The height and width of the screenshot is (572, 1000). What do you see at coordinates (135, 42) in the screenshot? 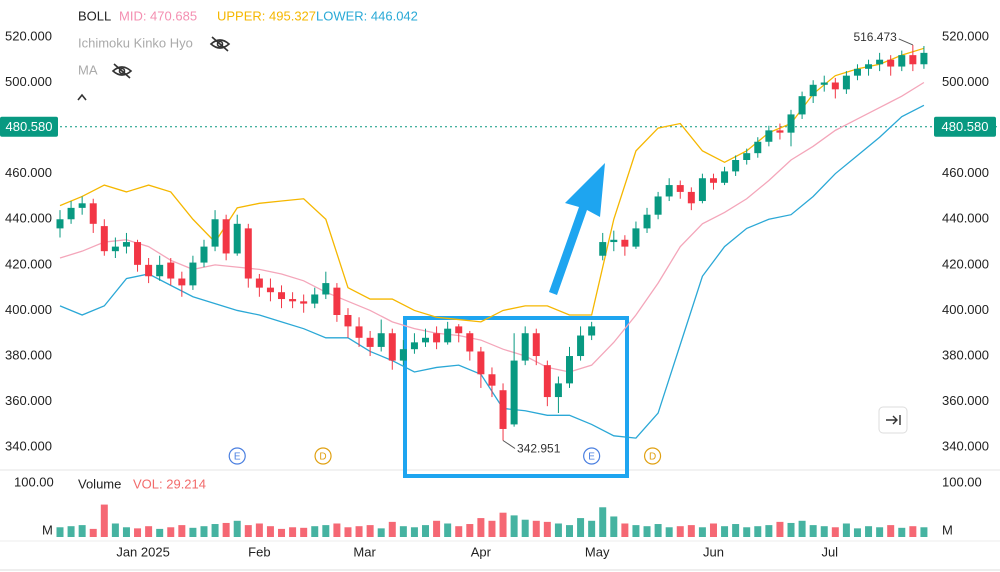
I see `legend-ichimoku: Ichimoku Kinko Hyo` at bounding box center [135, 42].